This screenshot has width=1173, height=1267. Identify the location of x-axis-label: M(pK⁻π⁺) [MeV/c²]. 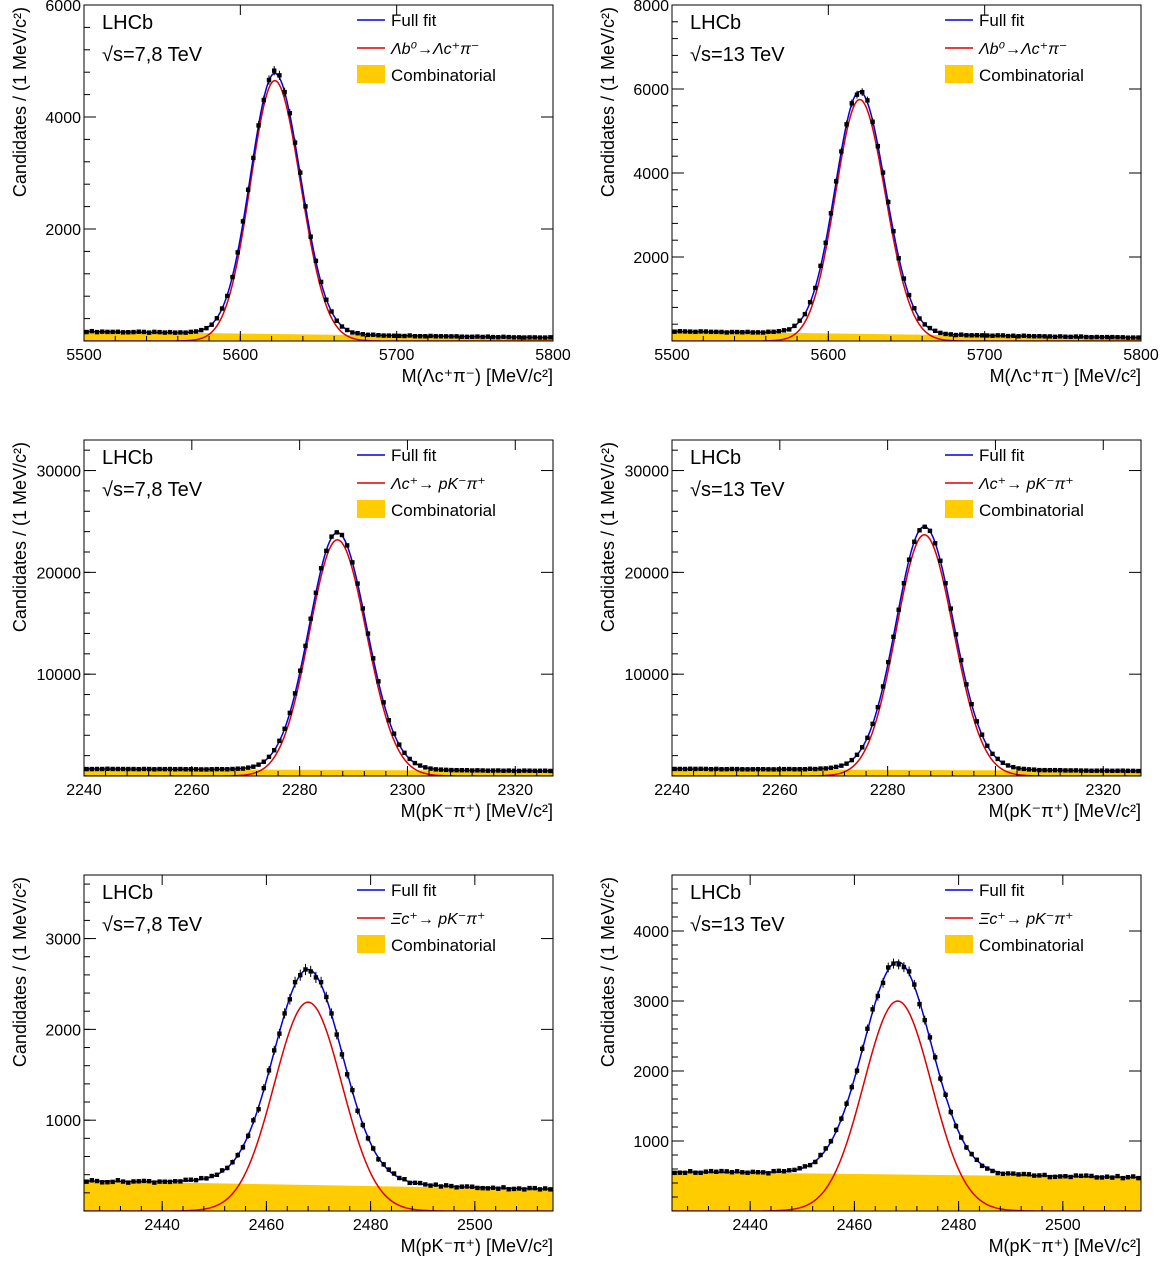
(477, 811).